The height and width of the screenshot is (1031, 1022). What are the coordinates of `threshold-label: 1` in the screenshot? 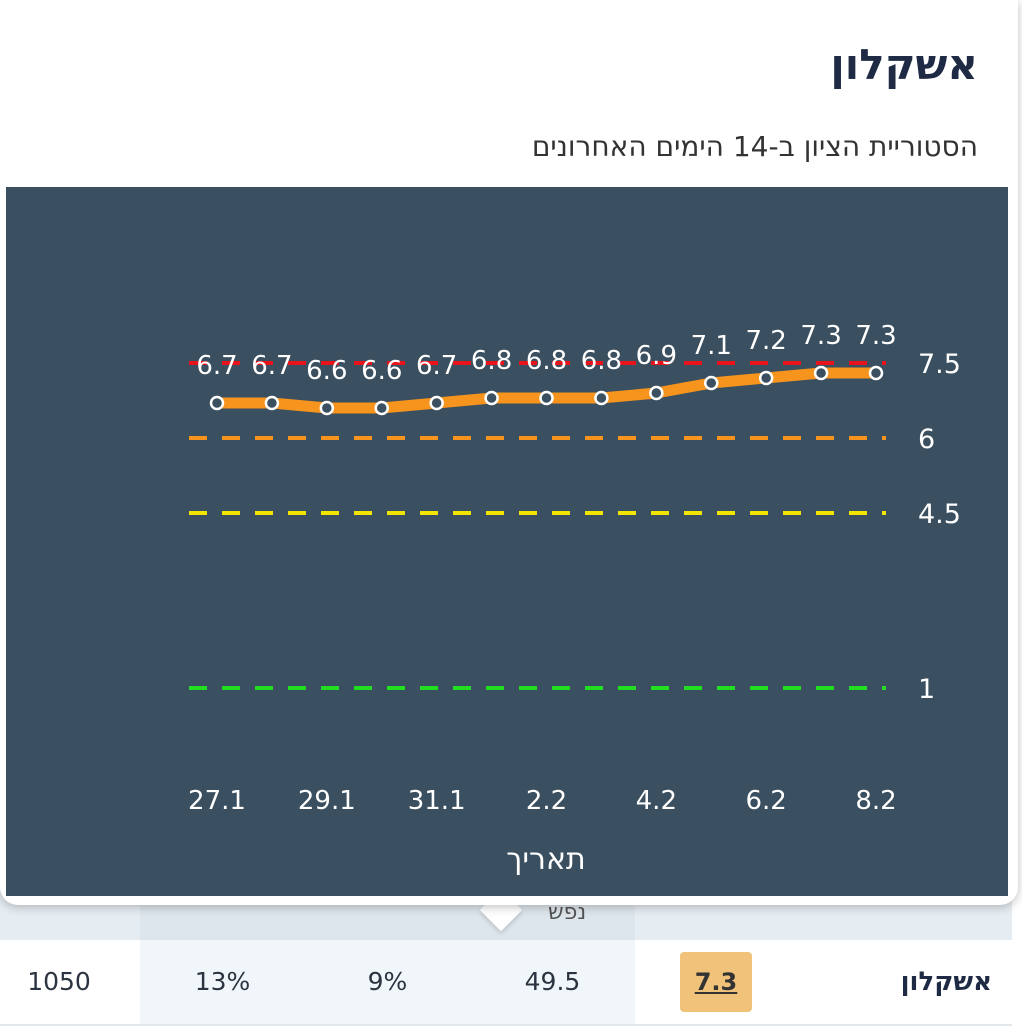 It's located at (926, 689).